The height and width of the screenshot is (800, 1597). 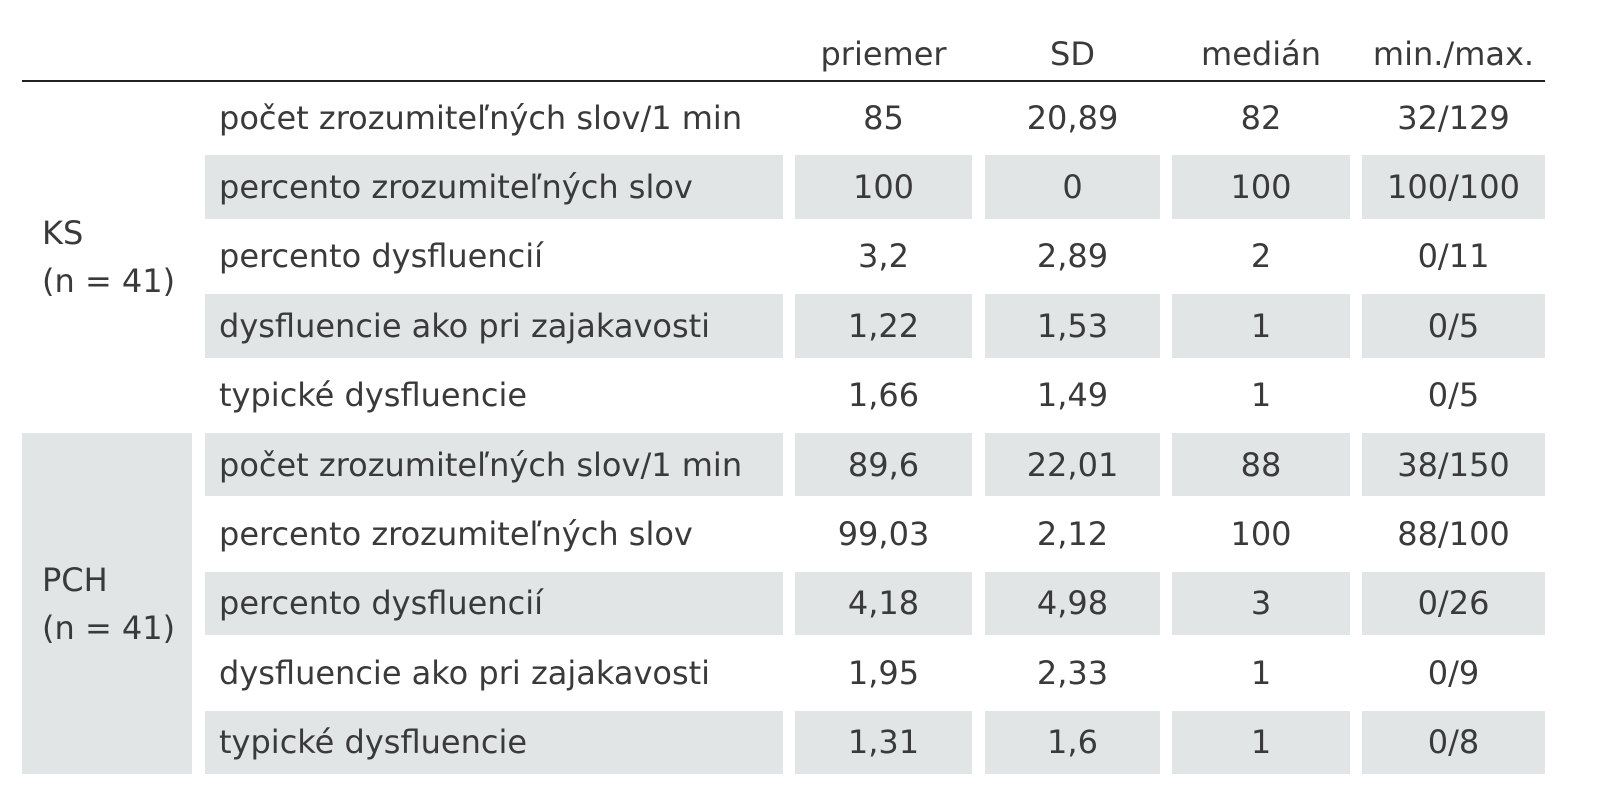 What do you see at coordinates (1072, 742) in the screenshot?
I see `value-cell: 1,6` at bounding box center [1072, 742].